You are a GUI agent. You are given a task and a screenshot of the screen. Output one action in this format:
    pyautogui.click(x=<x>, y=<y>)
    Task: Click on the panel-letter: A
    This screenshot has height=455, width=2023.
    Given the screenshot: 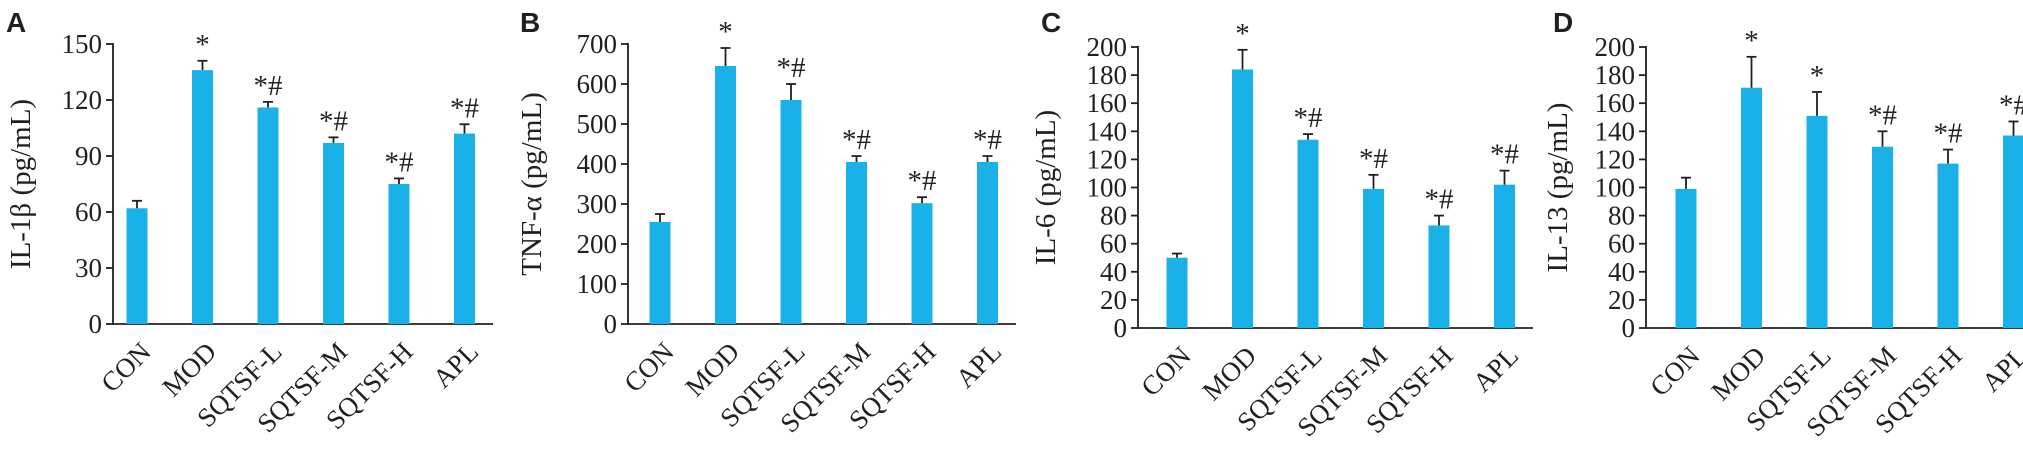 What is the action you would take?
    pyautogui.click(x=16, y=22)
    